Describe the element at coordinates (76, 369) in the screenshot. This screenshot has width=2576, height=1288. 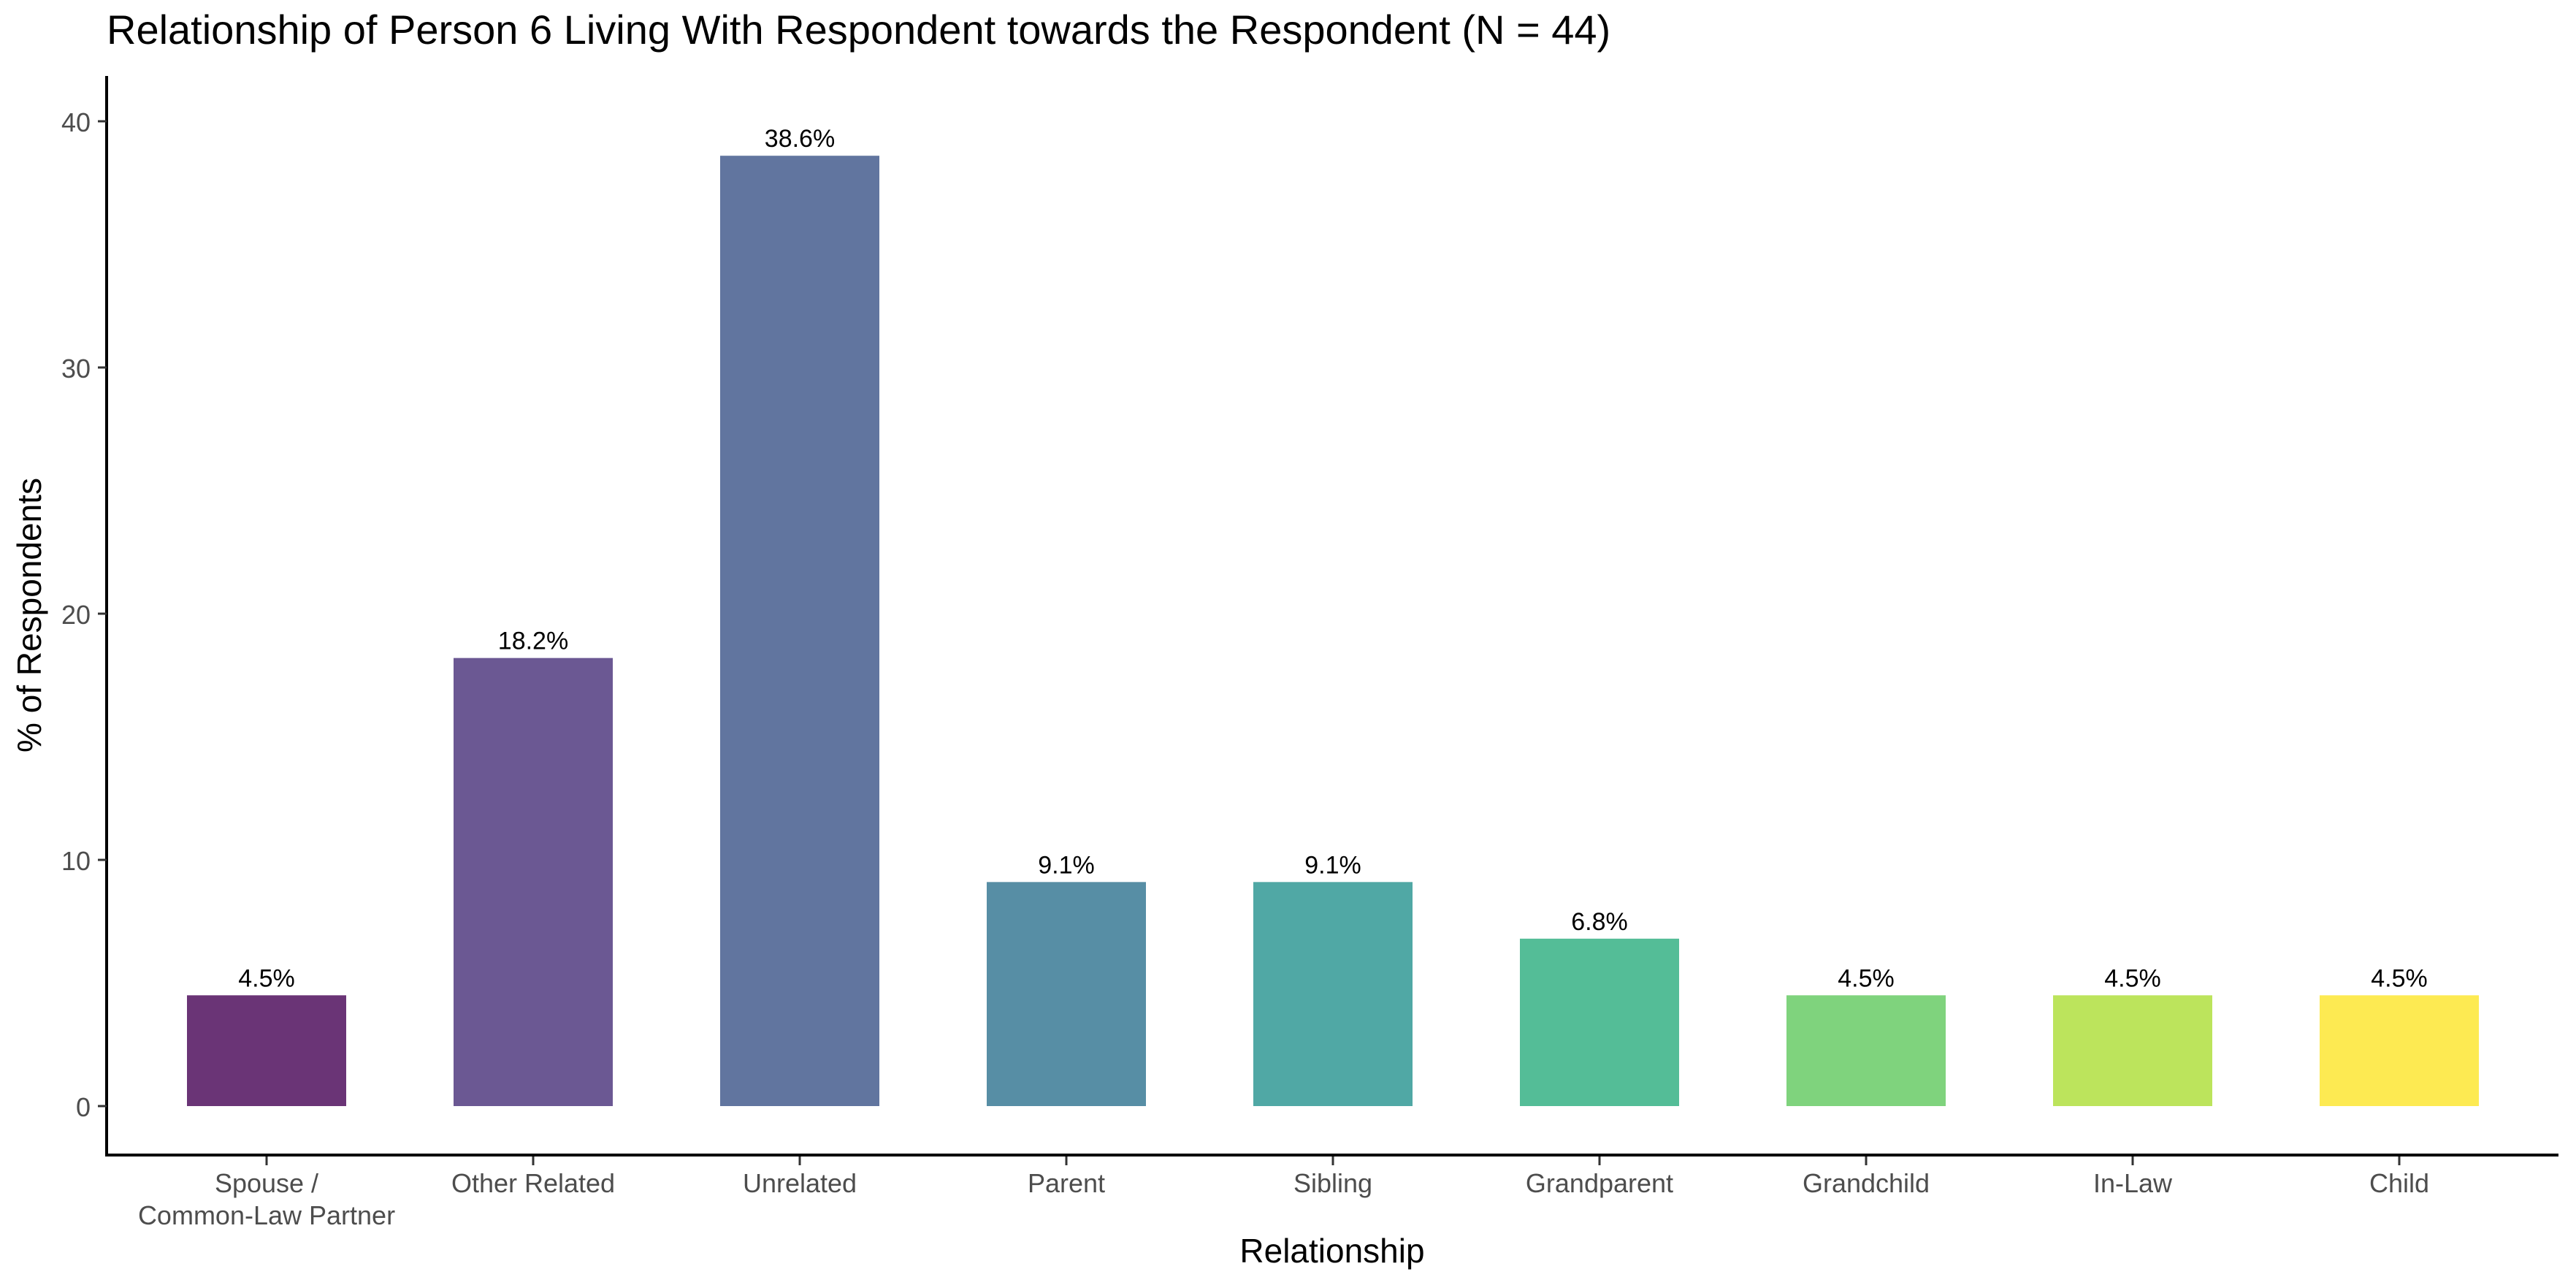
I see `y-tick-label: 30` at that location.